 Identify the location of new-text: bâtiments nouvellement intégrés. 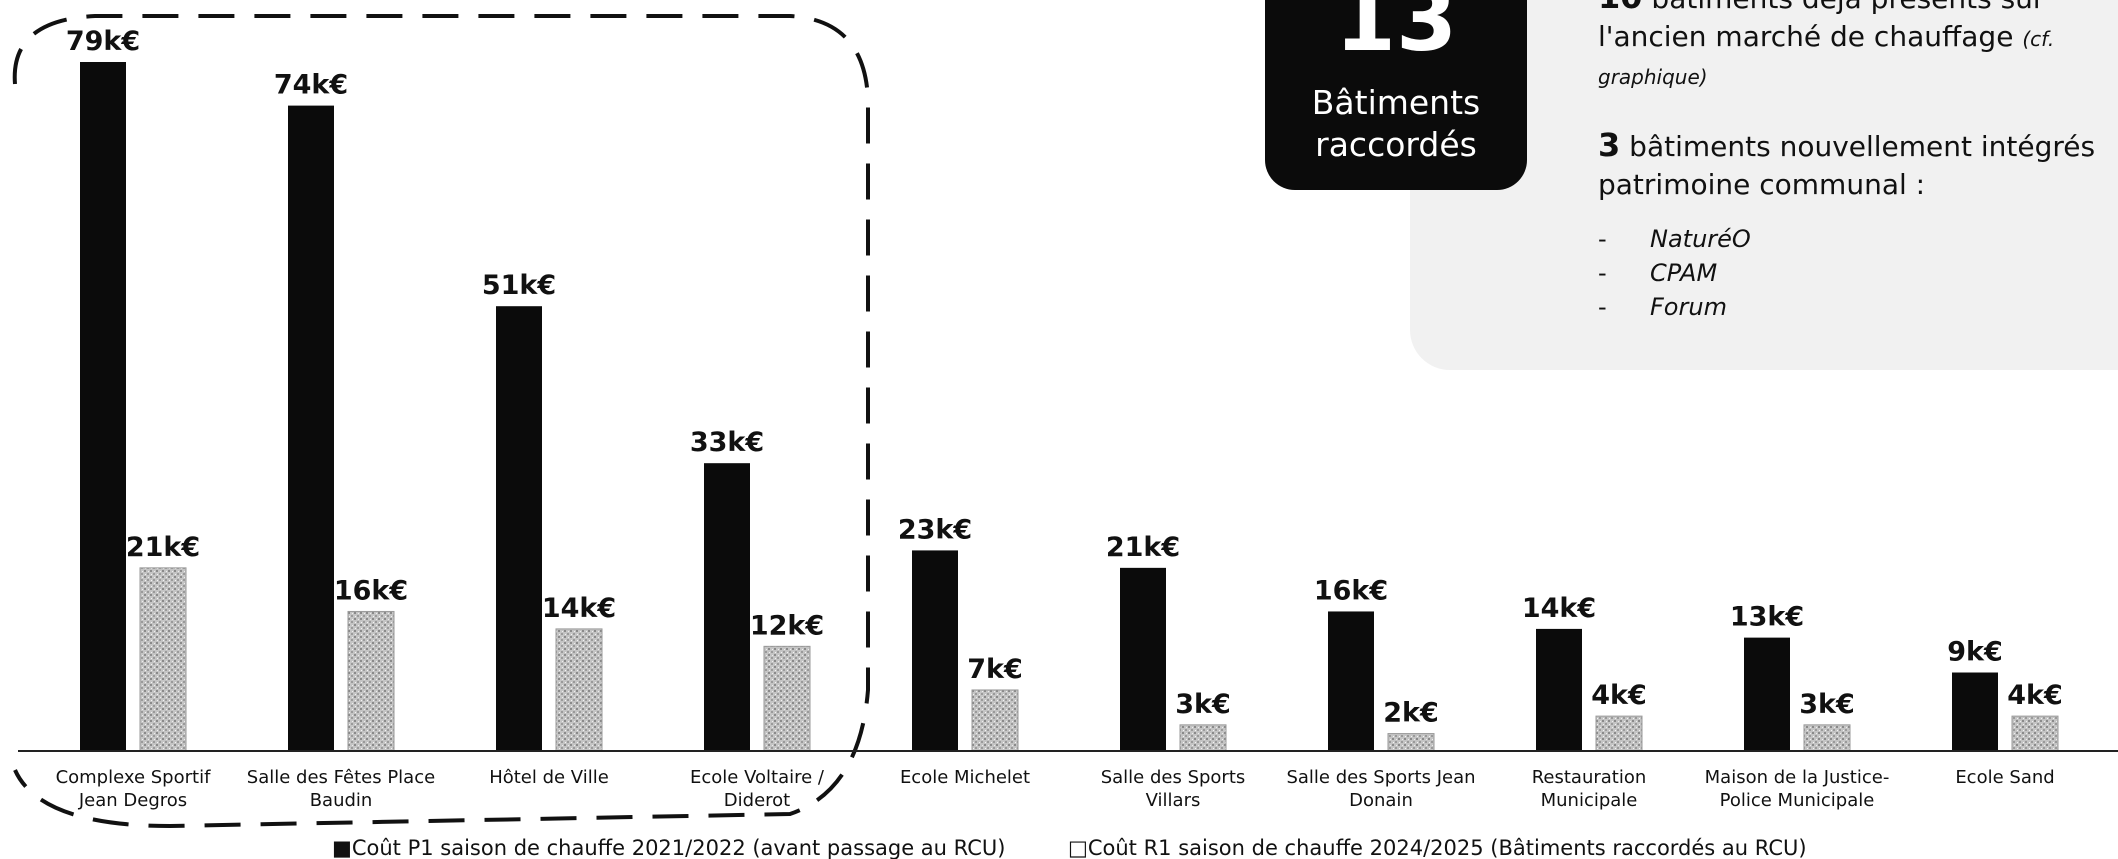
(1858, 146).